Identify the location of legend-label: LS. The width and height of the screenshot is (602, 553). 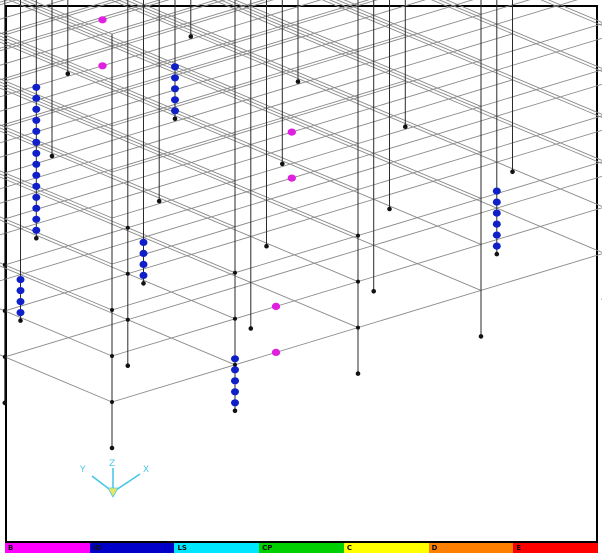
(182, 548).